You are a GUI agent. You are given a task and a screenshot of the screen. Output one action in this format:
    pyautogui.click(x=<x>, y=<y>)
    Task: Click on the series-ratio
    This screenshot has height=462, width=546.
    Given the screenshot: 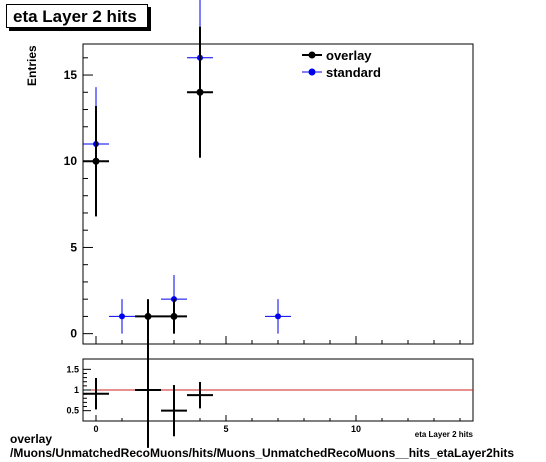 What is the action you would take?
    pyautogui.click(x=148, y=390)
    